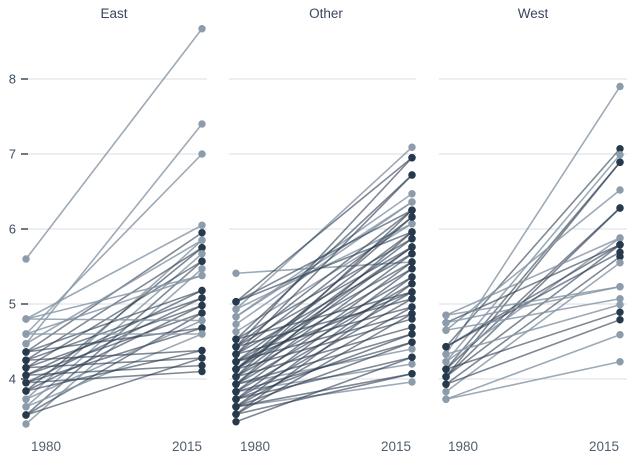 The height and width of the screenshot is (468, 640). Describe the element at coordinates (463, 446) in the screenshot. I see `x-tick-label-west-1980: 1980` at that location.